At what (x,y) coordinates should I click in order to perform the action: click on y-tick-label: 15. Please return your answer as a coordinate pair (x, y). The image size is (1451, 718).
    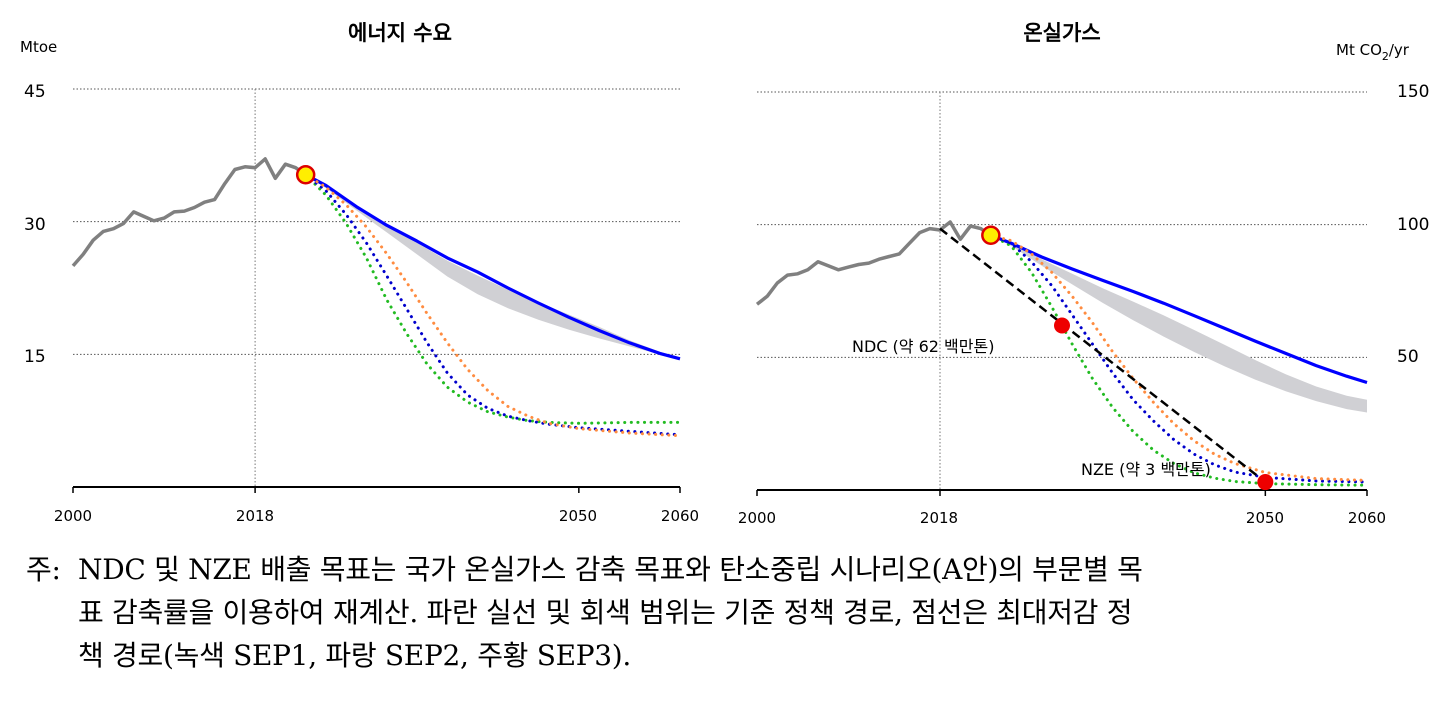
    Looking at the image, I should click on (35, 357).